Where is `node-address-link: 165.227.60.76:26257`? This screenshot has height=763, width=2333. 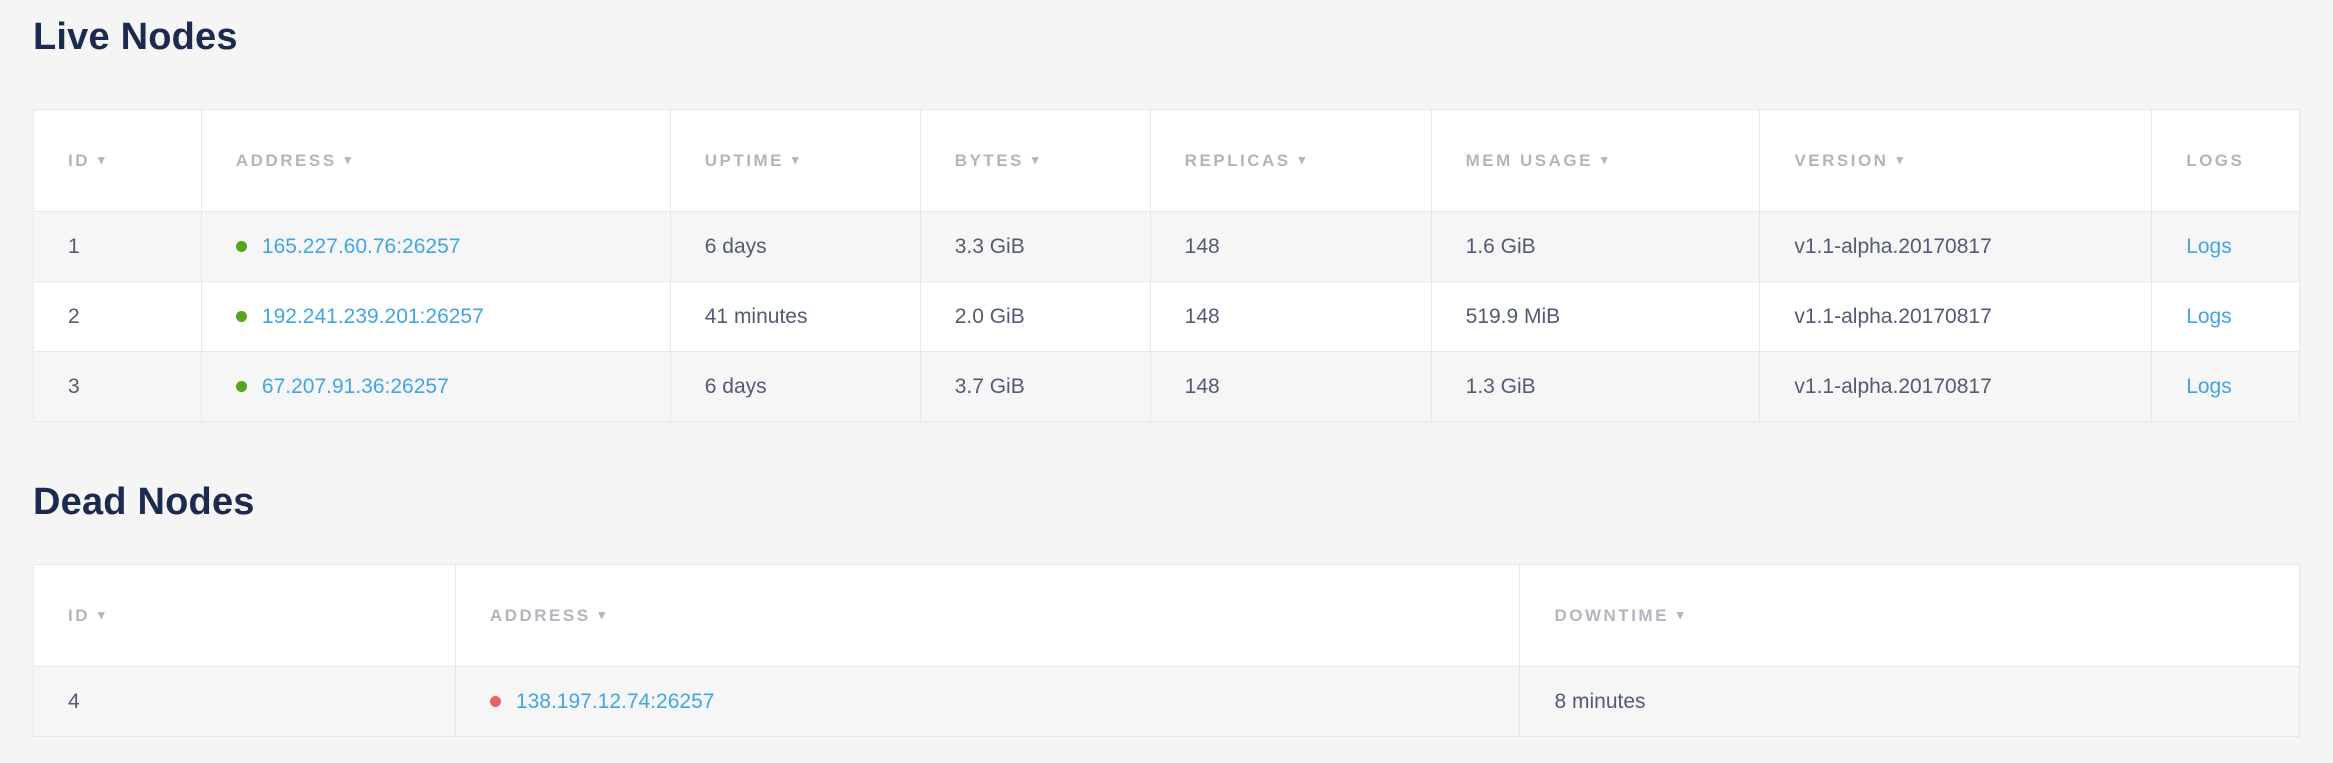
node-address-link: 165.227.60.76:26257 is located at coordinates (361, 246).